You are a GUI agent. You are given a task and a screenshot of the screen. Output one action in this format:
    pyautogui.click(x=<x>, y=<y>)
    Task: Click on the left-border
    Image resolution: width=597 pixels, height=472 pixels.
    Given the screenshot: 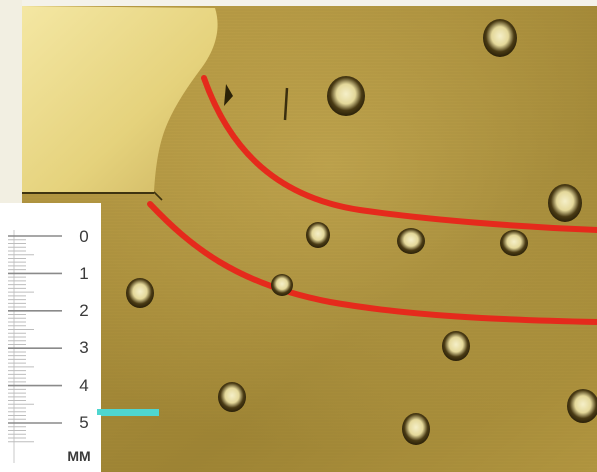 What is the action you would take?
    pyautogui.click(x=11, y=101)
    